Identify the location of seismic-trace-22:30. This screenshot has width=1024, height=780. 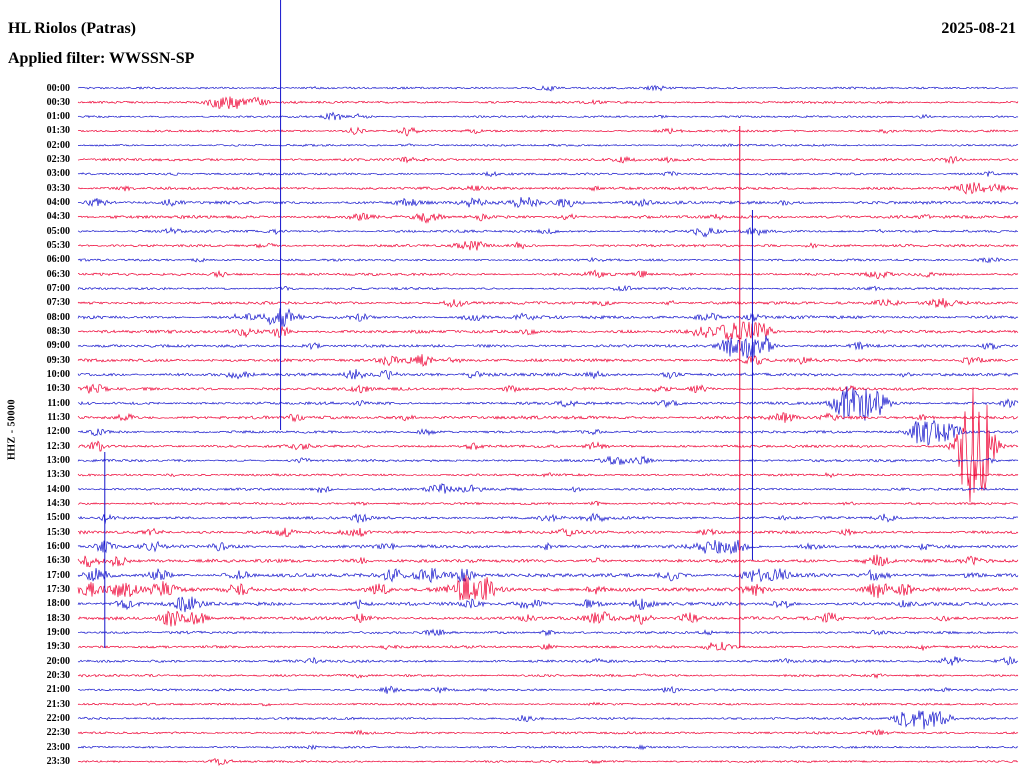
(548, 732).